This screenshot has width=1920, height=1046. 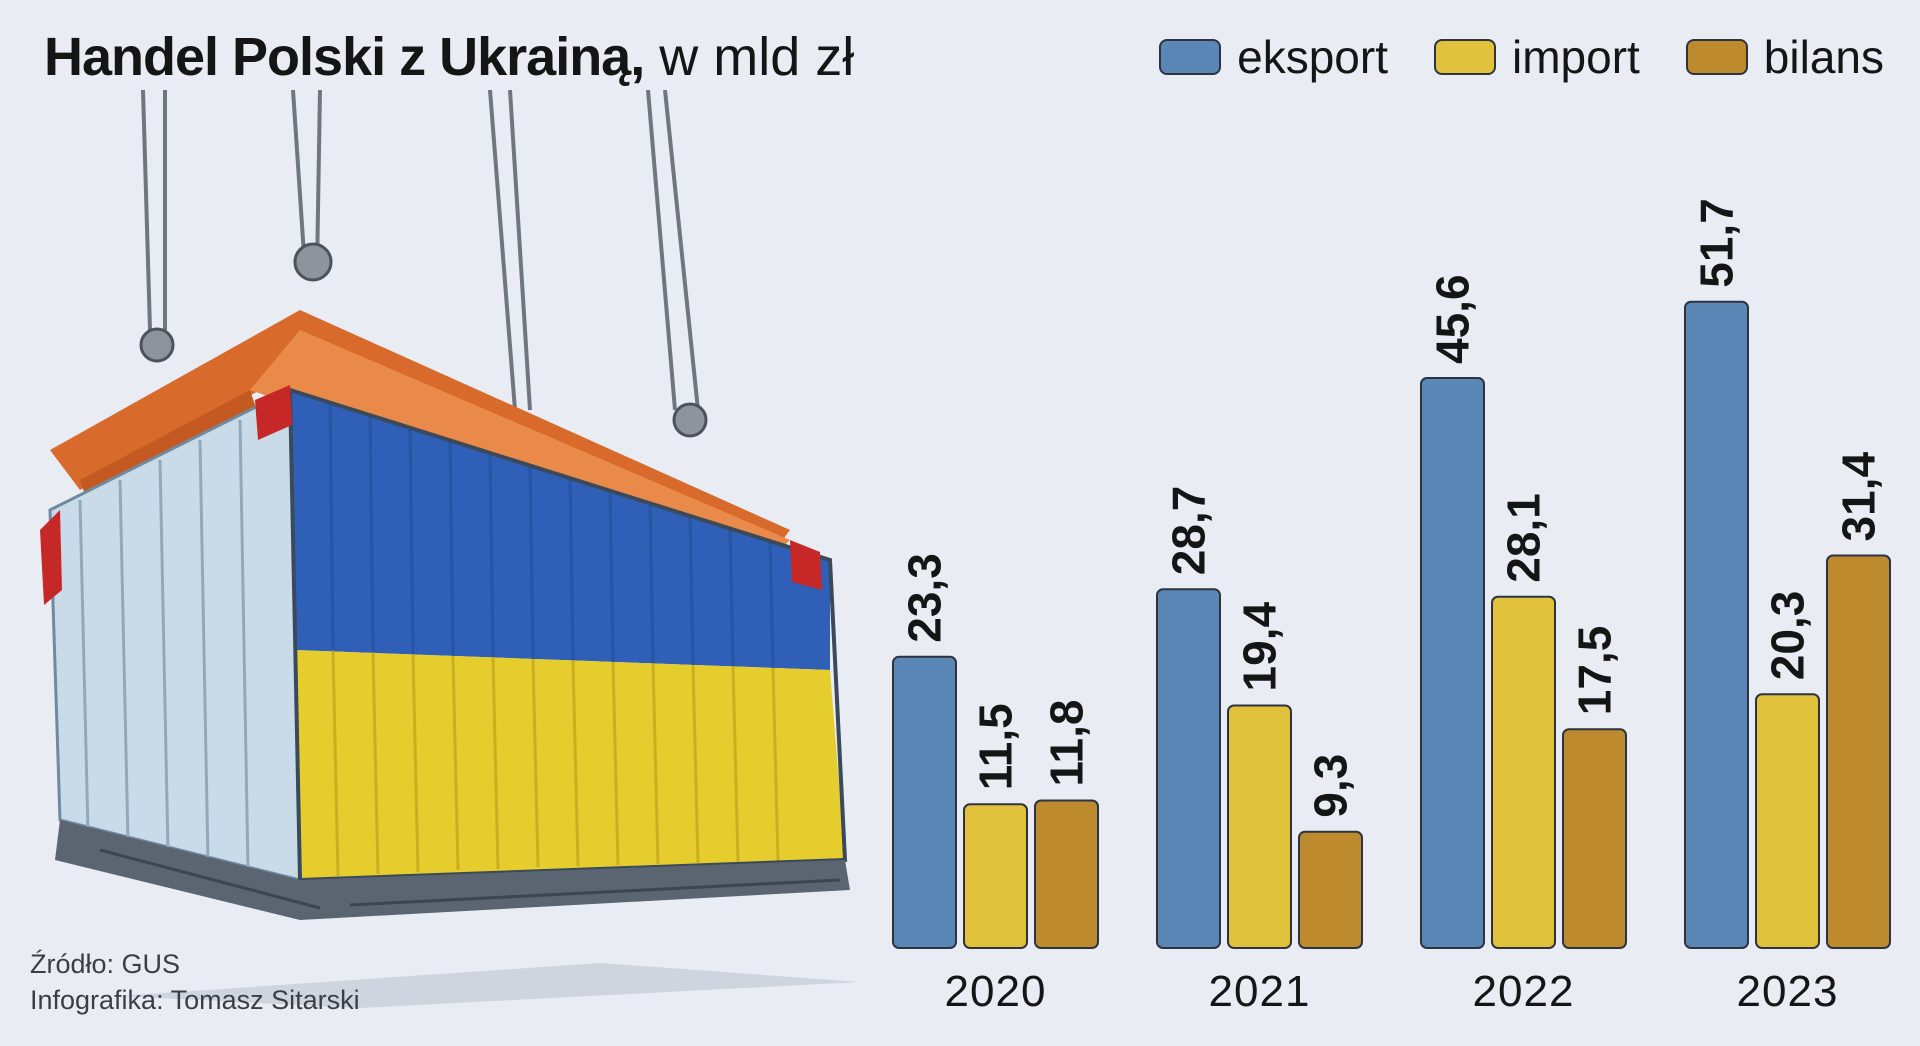 What do you see at coordinates (1312, 57) in the screenshot?
I see `legend-label-eksport: eksport` at bounding box center [1312, 57].